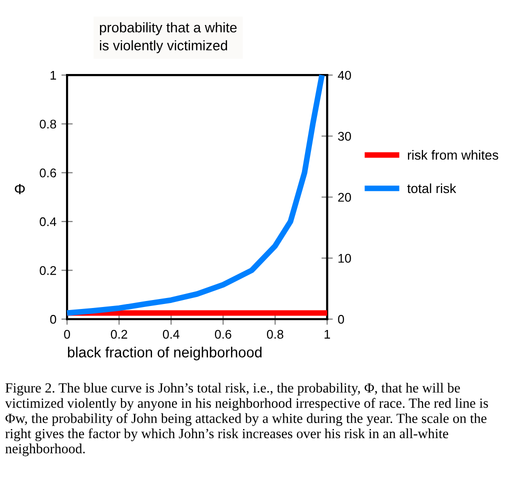 The image size is (508, 494). I want to click on y-tick-label: 0.6, so click(48, 173).